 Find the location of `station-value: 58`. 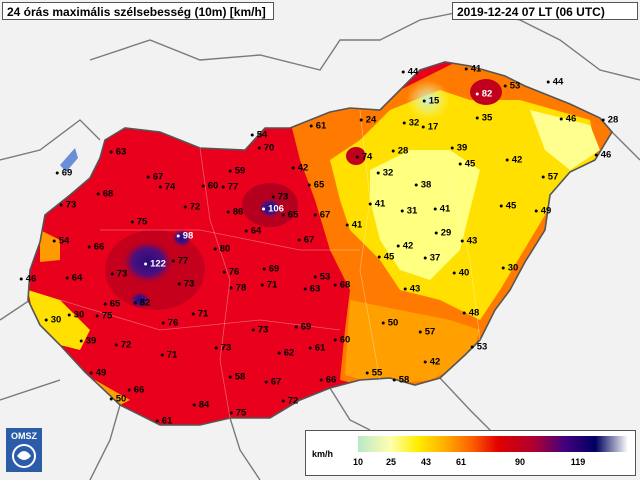

station-value: 58 is located at coordinates (400, 380).